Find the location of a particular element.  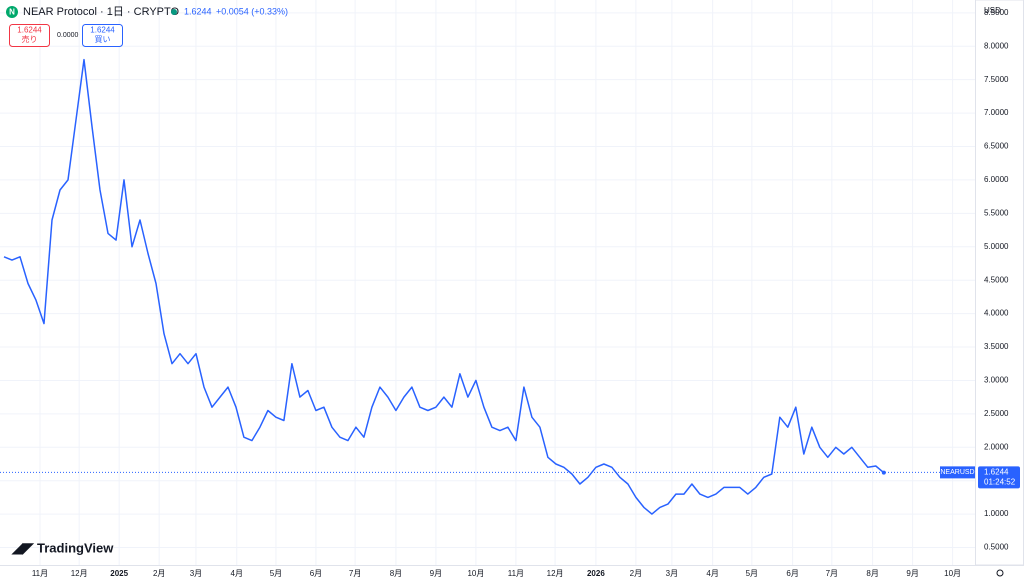

symbol-icon is located at coordinates (12, 12).